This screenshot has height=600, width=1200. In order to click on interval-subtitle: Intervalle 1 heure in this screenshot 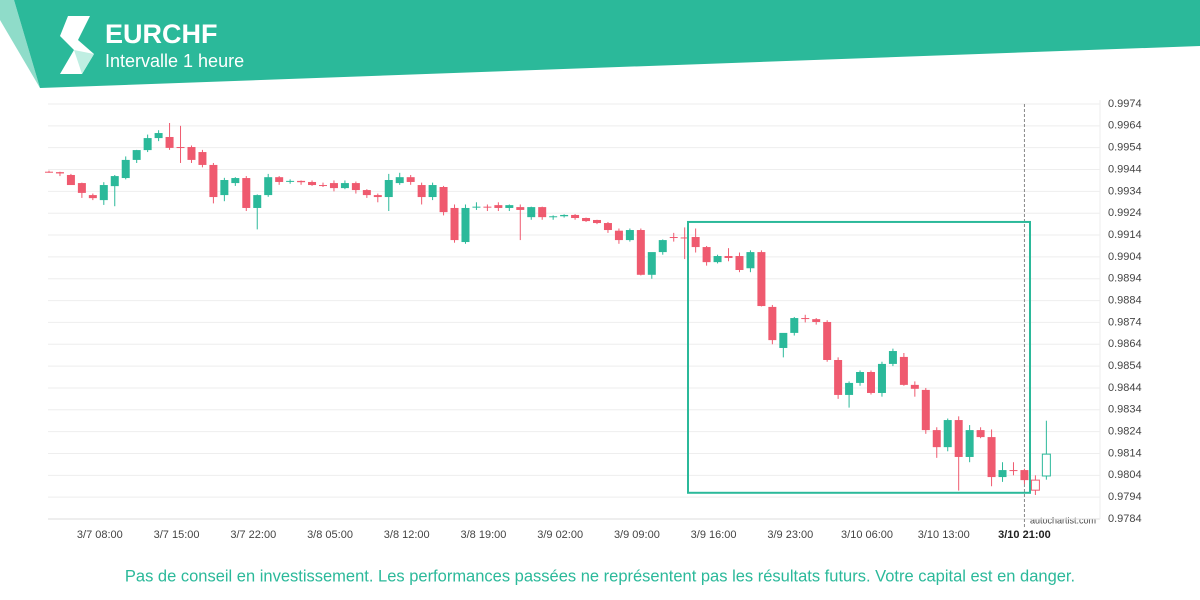, I will do `click(174, 61)`.